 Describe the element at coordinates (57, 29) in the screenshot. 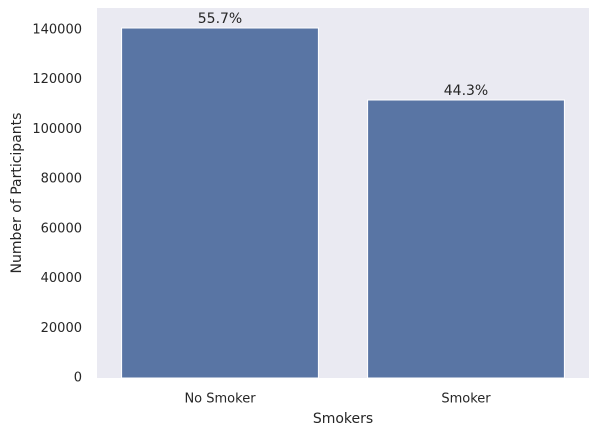

I see `y-tick-label: 140000` at that location.